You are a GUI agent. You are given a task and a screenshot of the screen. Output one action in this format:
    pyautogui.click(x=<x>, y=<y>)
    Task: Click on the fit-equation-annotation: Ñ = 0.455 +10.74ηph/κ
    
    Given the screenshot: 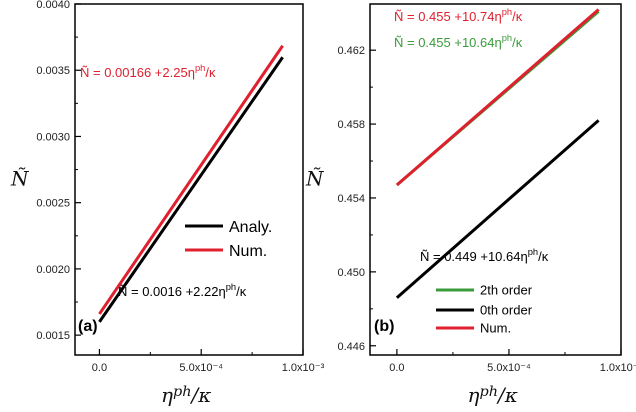 What is the action you would take?
    pyautogui.click(x=458, y=15)
    